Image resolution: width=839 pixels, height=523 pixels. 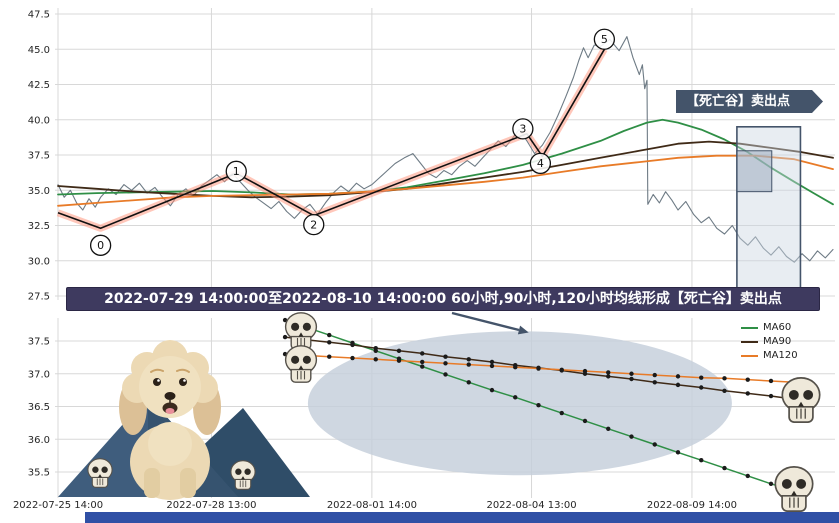 I want to click on legend-label: MA120, so click(x=780, y=355).